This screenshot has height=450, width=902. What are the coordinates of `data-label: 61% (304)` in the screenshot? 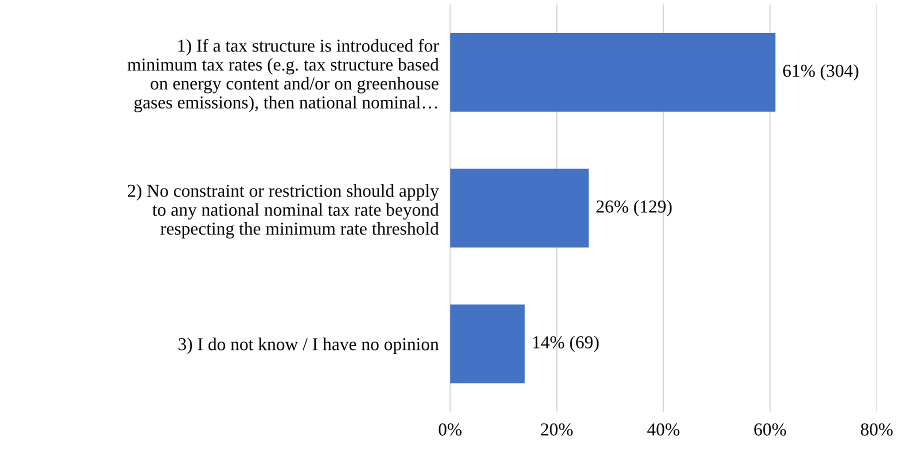 It's located at (820, 72).